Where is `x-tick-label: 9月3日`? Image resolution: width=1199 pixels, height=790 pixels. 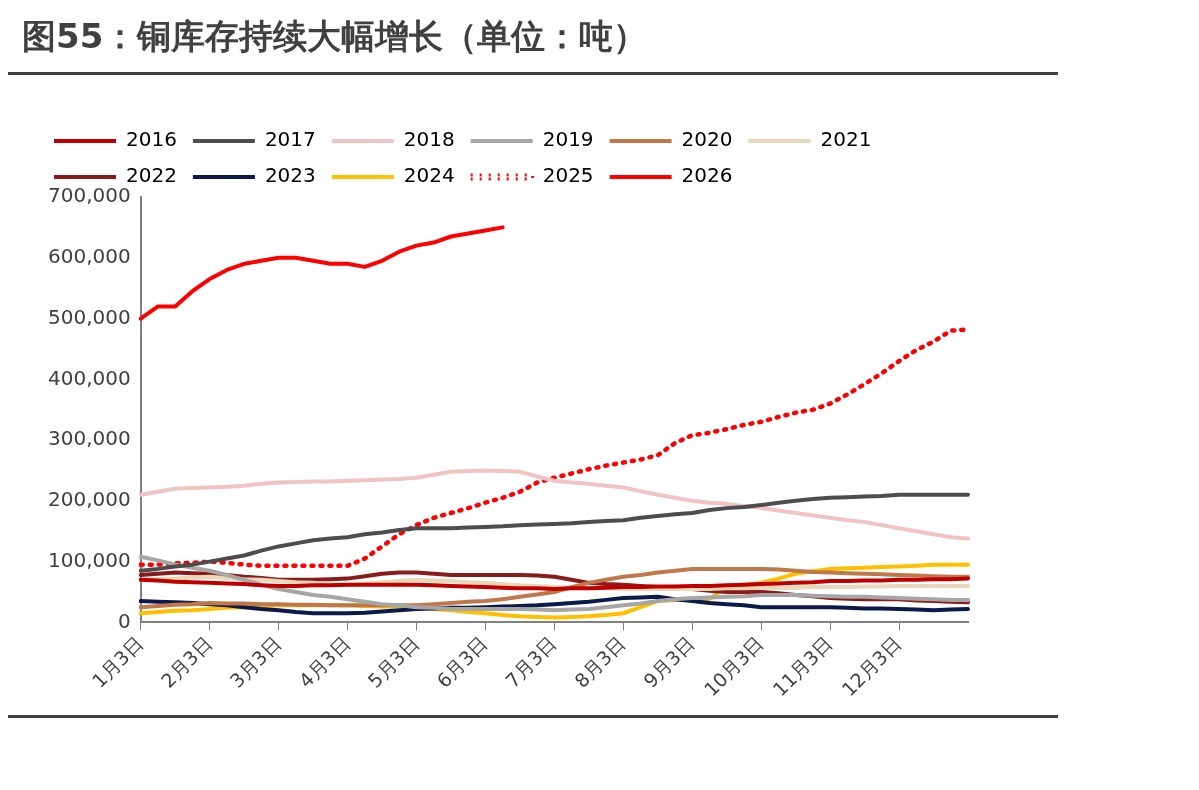
x-tick-label: 9月3日 is located at coordinates (669, 662).